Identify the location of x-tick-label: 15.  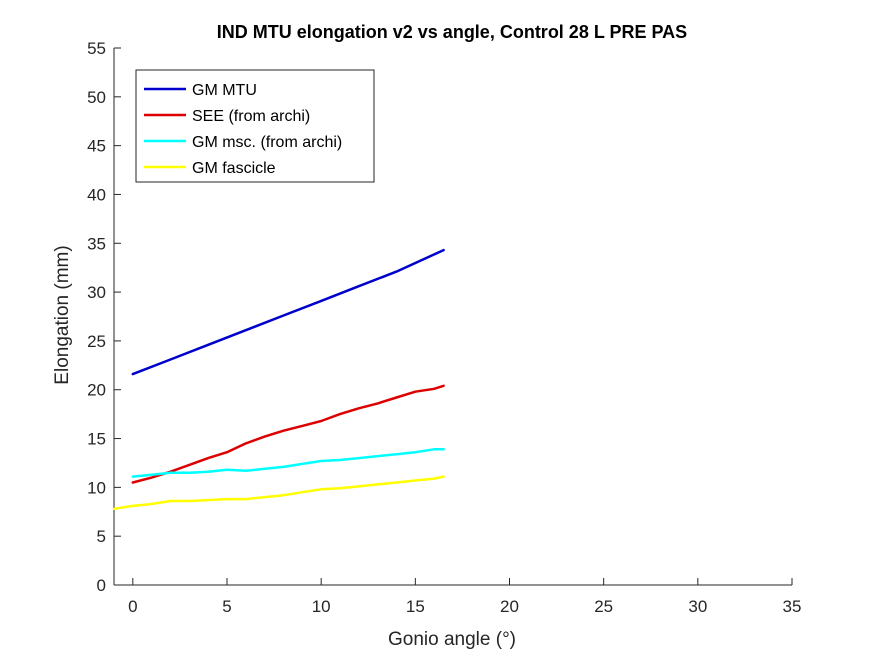
(415, 606).